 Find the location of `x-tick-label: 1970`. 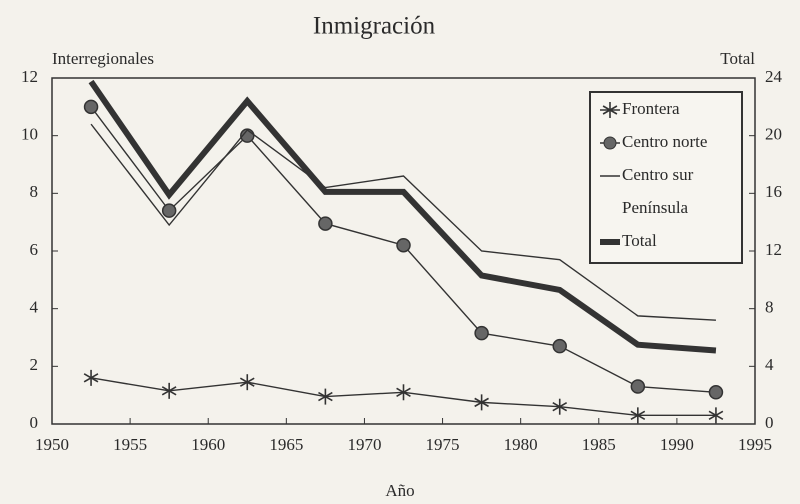

x-tick-label: 1970 is located at coordinates (364, 444).